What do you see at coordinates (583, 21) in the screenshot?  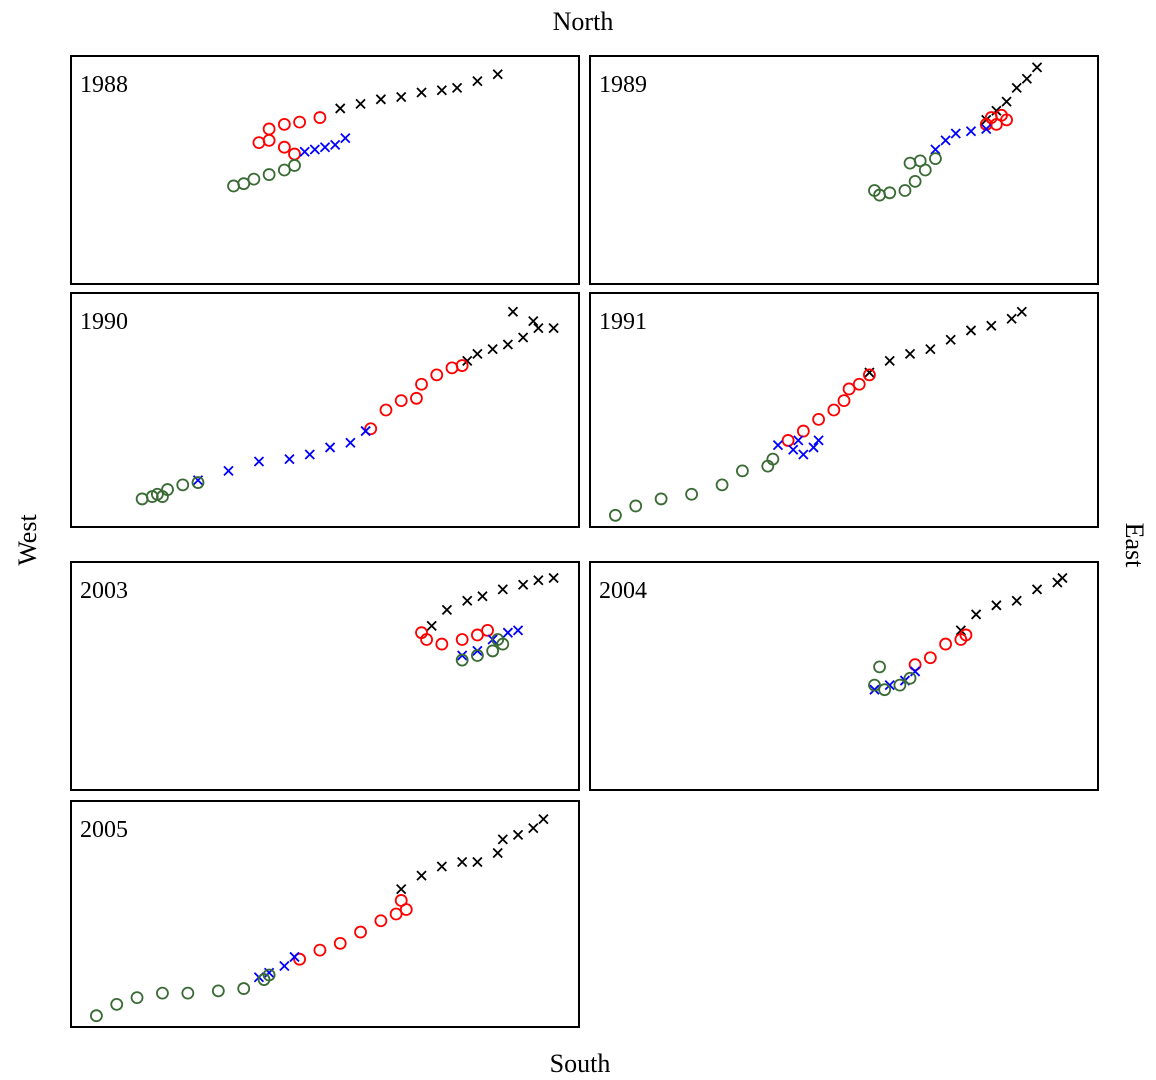 I see `north-label: North` at bounding box center [583, 21].